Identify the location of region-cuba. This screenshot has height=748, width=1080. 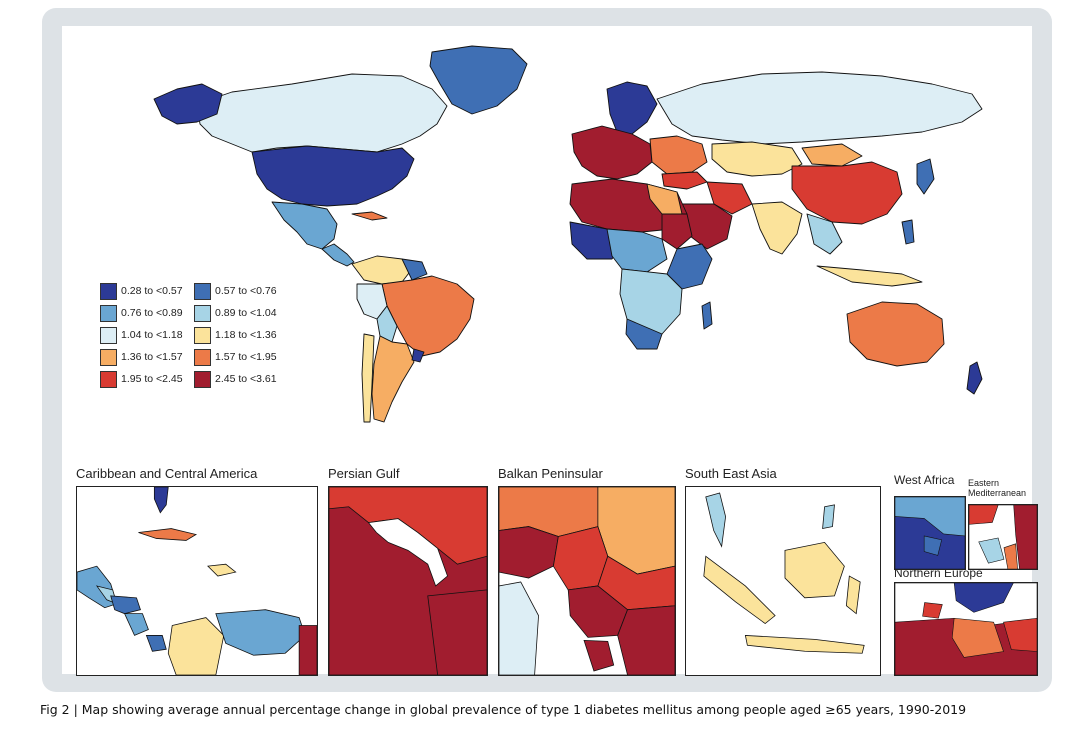
(369, 216).